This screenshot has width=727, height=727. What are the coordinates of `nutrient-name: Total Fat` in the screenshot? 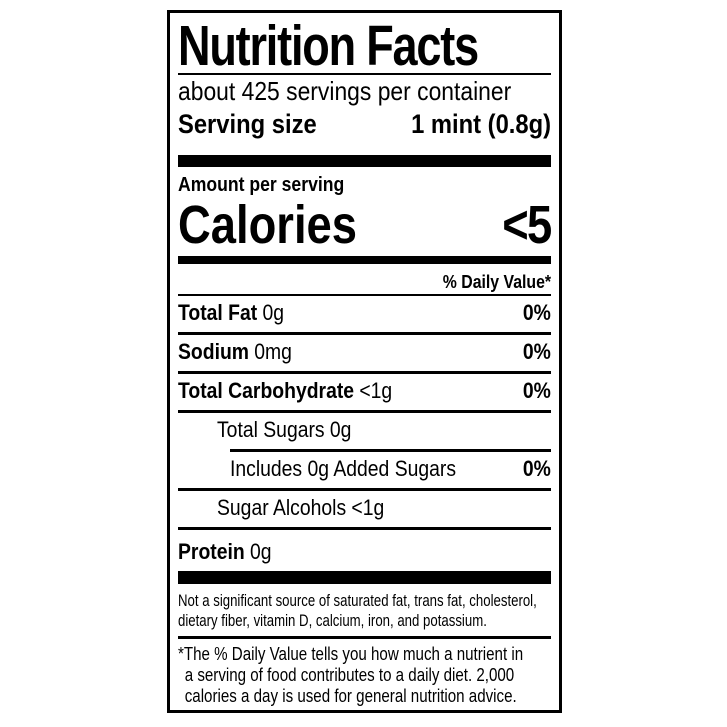 It's located at (218, 312).